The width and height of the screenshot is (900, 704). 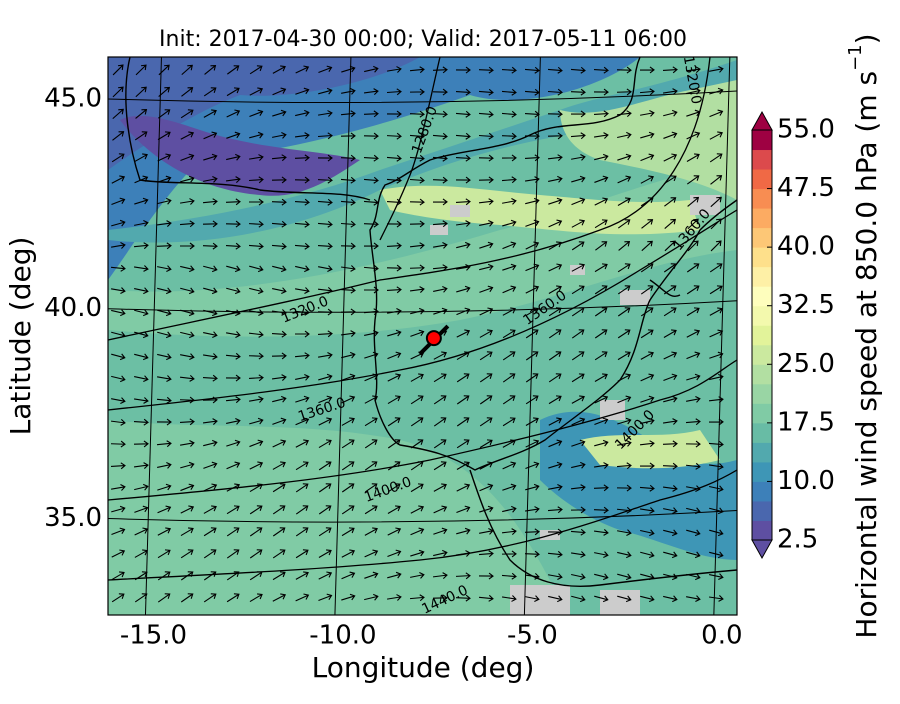 What do you see at coordinates (806, 305) in the screenshot?
I see `colorbar-tick-label: 32.5` at bounding box center [806, 305].